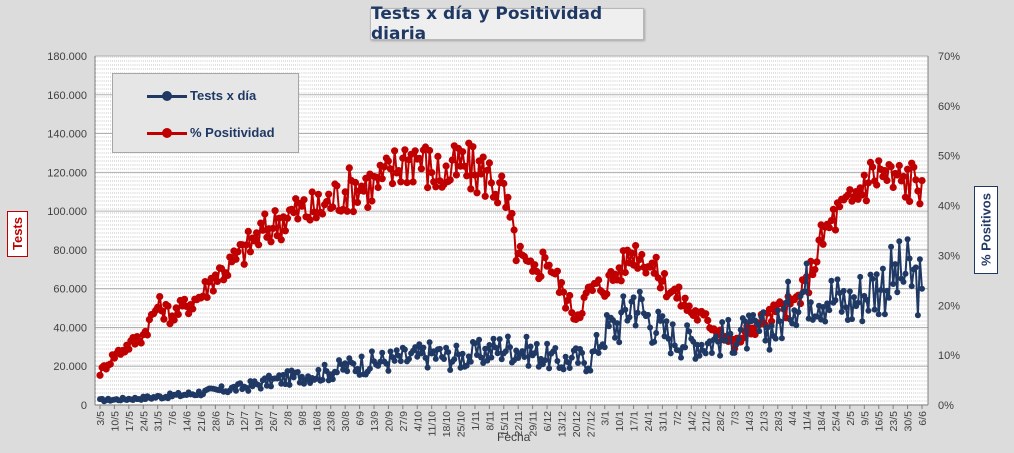 This screenshot has width=1014, height=453. Describe the element at coordinates (67, 212) in the screenshot. I see `y-left-tick-label: 100.000` at that location.